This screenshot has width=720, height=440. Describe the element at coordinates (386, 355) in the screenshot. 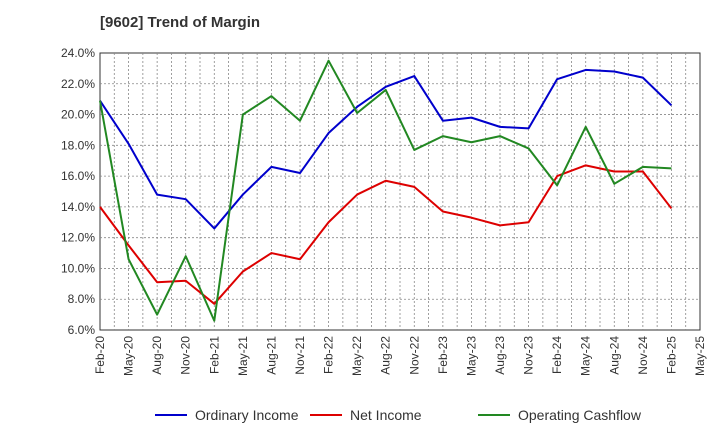

I see `x-tick-label: Aug-22` at that location.